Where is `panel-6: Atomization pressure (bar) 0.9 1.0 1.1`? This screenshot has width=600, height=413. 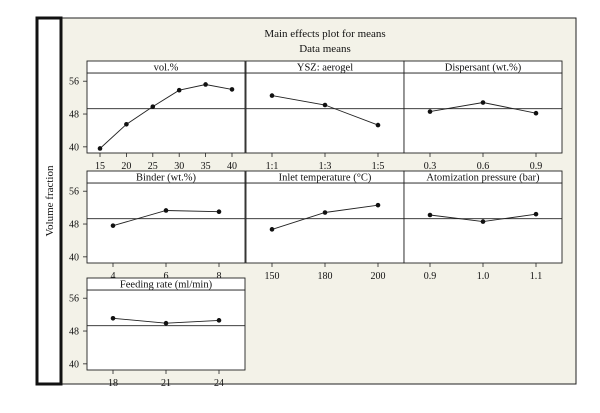
panel-6: Atomization pressure (bar) 0.9 1.0 1.1 is located at coordinates (483, 226).